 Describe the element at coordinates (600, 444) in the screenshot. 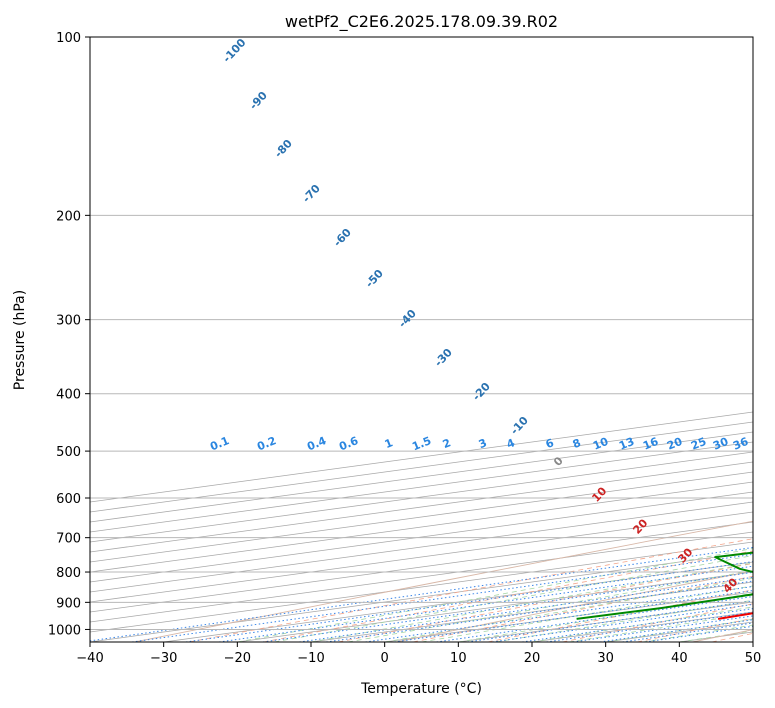

I see `mixing-ratio-label: 10` at that location.